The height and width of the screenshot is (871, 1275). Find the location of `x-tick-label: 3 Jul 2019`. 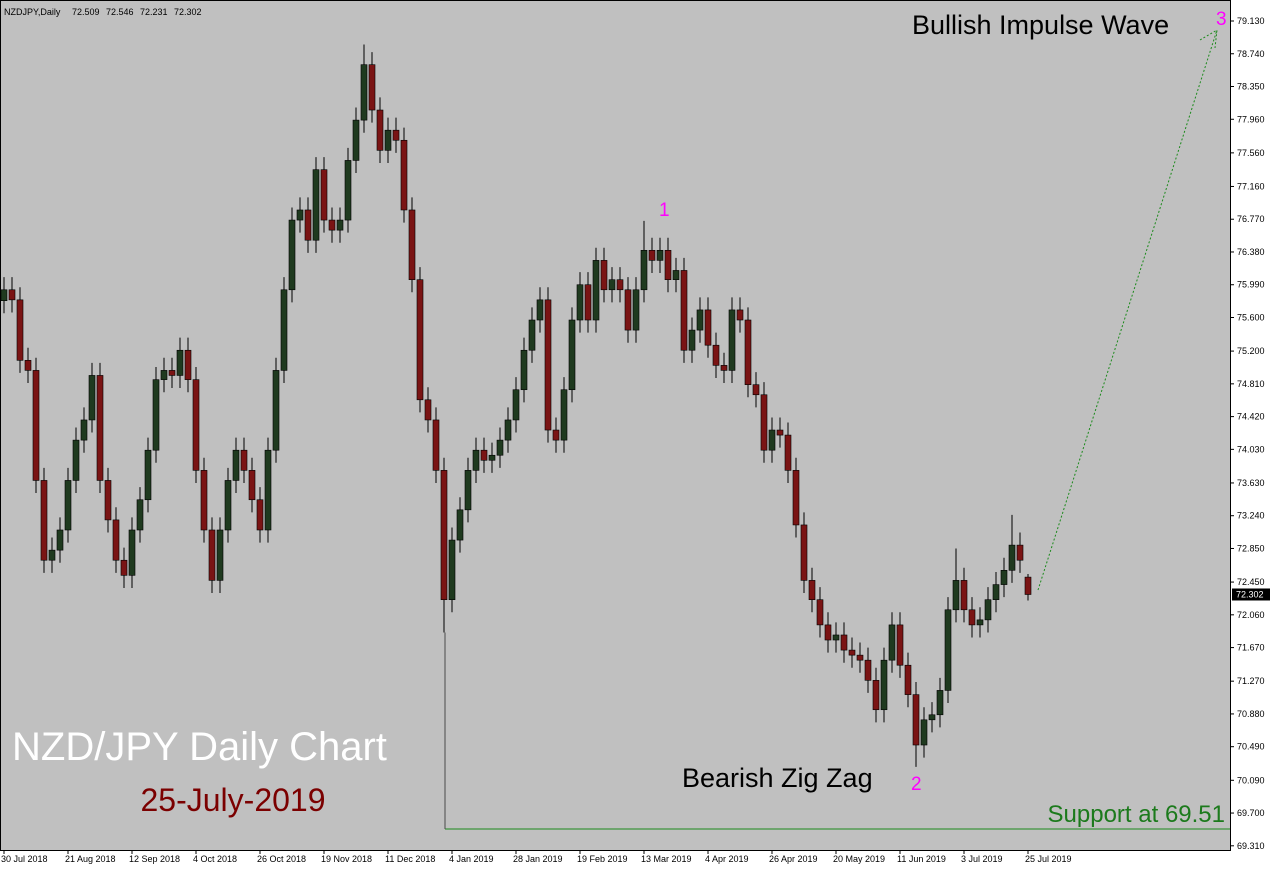

x-tick-label: 3 Jul 2019 is located at coordinates (982, 859).